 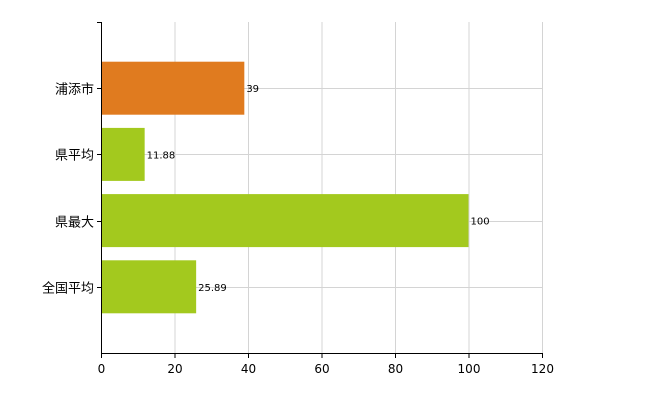 What do you see at coordinates (174, 369) in the screenshot?
I see `x-tick-label-1: 20` at bounding box center [174, 369].